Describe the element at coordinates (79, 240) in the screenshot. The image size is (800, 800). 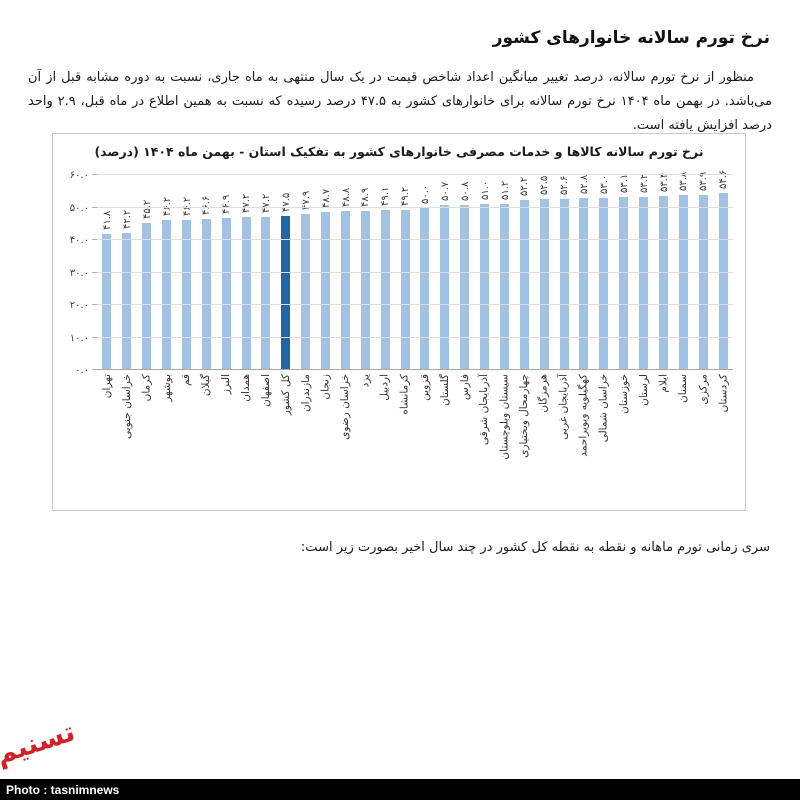
I see `y-tick-label: ۴۰.۰` at that location.